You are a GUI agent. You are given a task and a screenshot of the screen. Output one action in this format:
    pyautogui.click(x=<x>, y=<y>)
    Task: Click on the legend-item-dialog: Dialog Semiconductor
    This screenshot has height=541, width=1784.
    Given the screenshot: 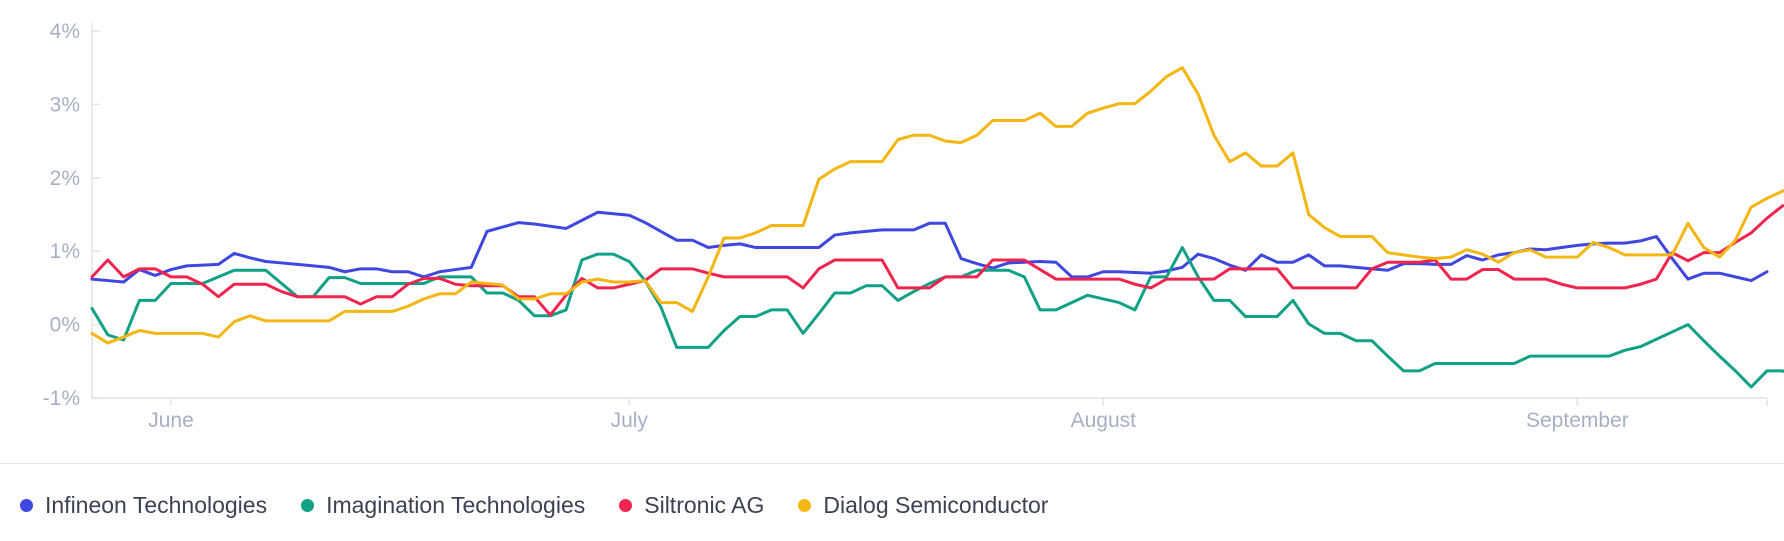 What is the action you would take?
    pyautogui.click(x=923, y=505)
    